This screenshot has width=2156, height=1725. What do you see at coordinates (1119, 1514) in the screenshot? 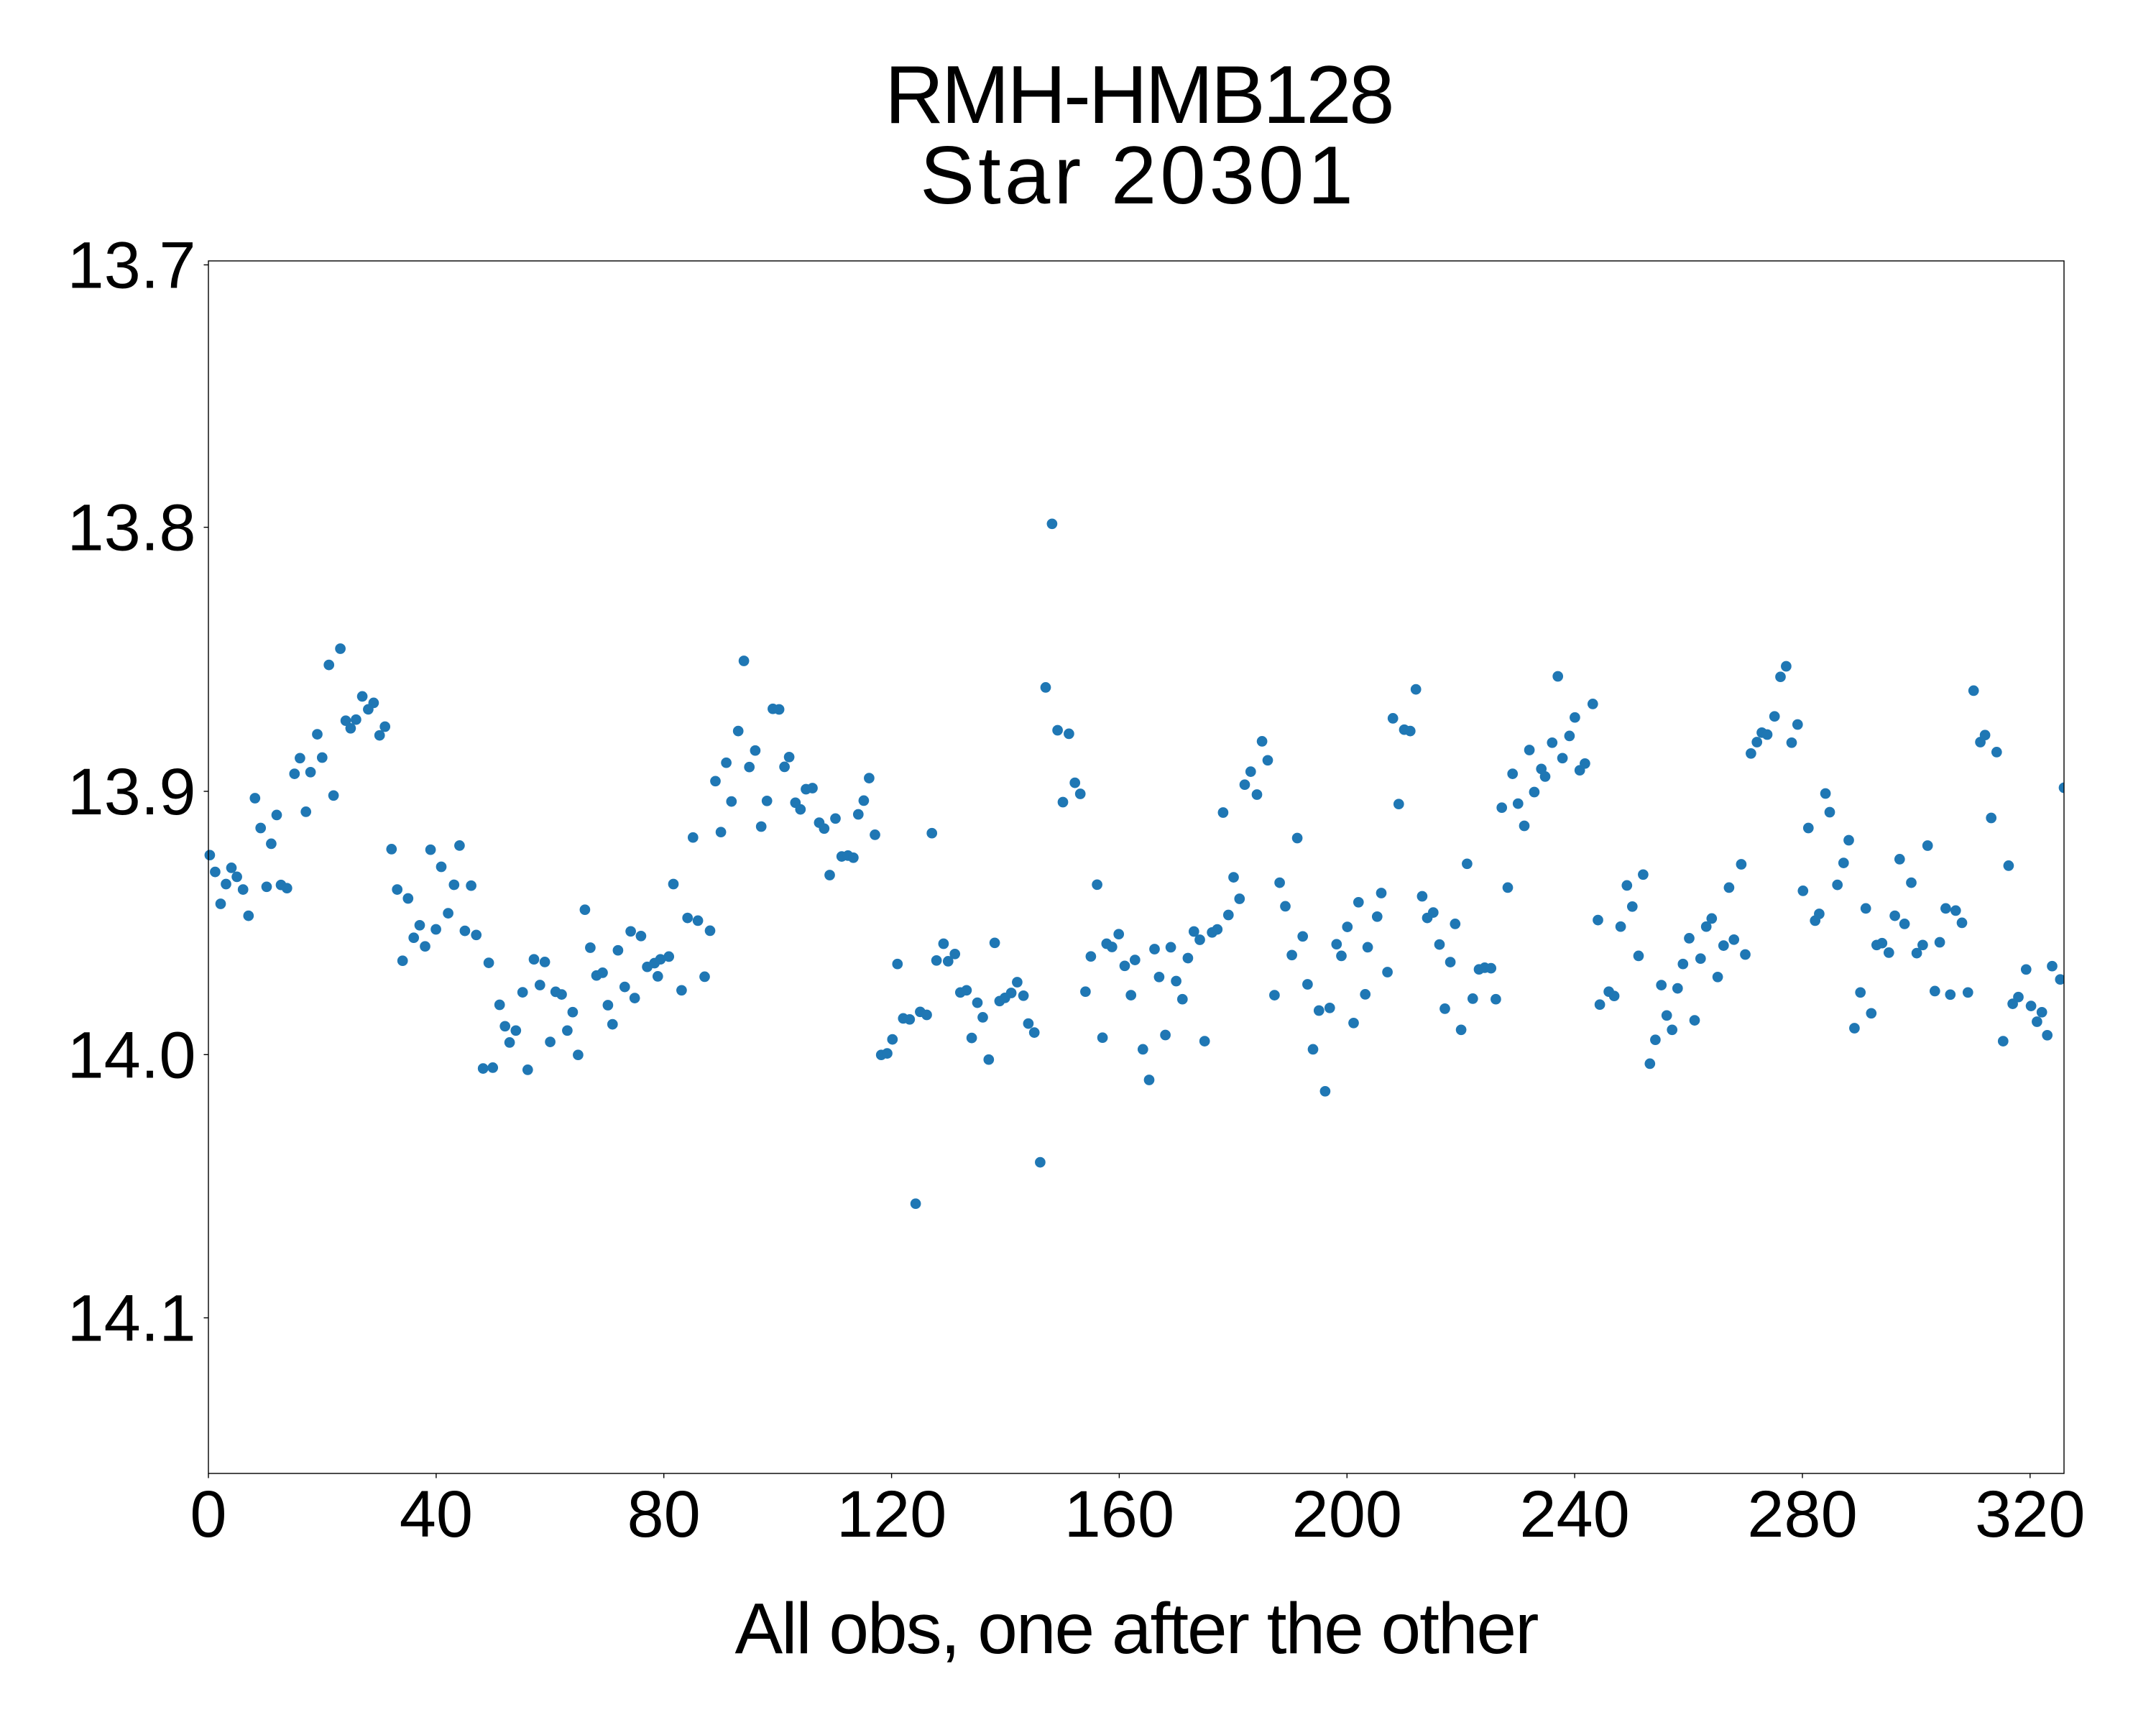
I see `svg-text: 160` at bounding box center [1119, 1514].